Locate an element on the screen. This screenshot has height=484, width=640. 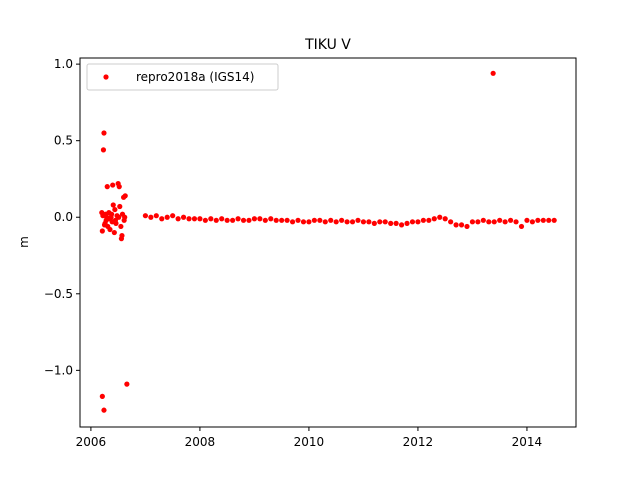
y-axis: −1.0 −0.5 0.0 0.5 1.0 is located at coordinates (62, 217).